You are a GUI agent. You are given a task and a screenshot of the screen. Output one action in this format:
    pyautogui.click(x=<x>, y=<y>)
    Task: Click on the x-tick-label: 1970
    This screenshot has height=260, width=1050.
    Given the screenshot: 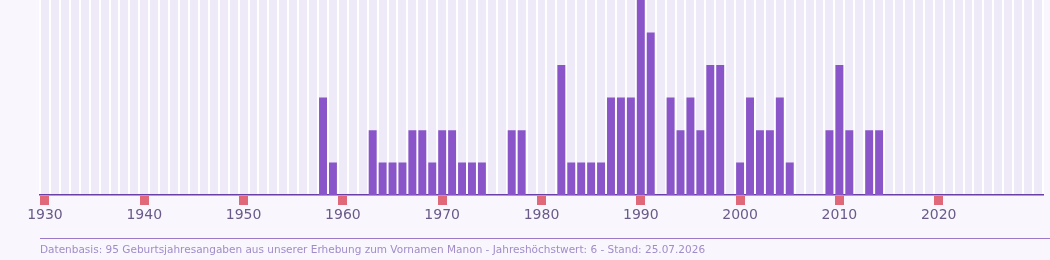 What is the action you would take?
    pyautogui.click(x=442, y=214)
    